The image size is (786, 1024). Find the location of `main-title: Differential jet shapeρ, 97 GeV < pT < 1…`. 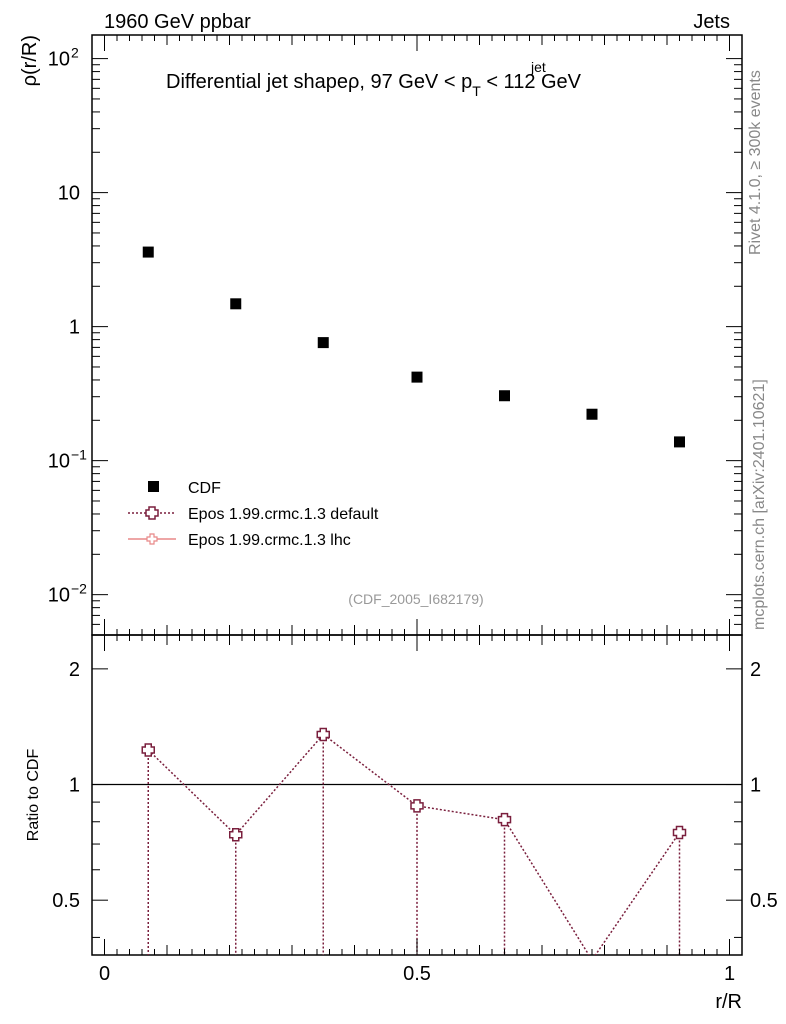

main-title: Differential jet shapeρ, 97 GeV < pT < 1… is located at coordinates (374, 85).